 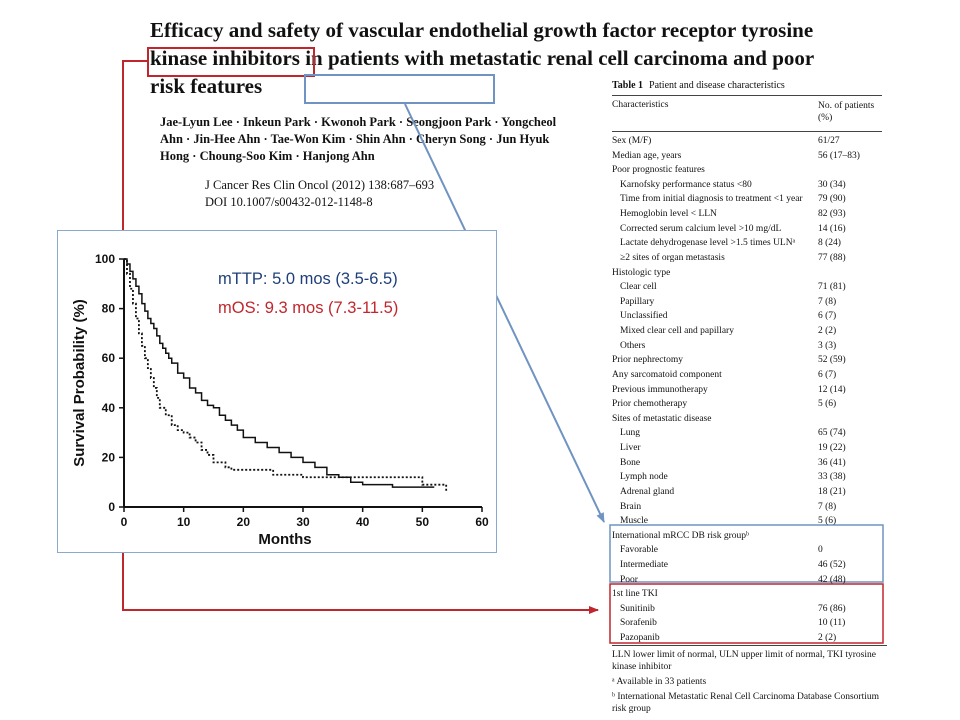 What do you see at coordinates (109, 358) in the screenshot?
I see `y-tick-label: 60` at bounding box center [109, 358].